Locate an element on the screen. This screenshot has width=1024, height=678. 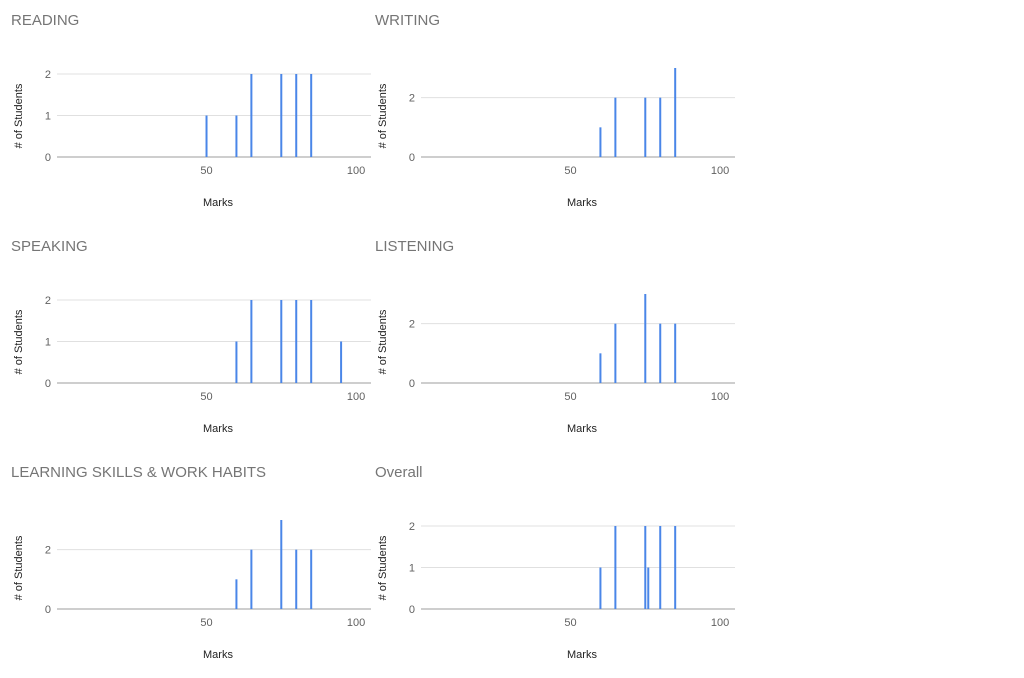
chart-panel-overall: Overall 0 1 2 50 100 Marks # of Students is located at coordinates (549, 565).